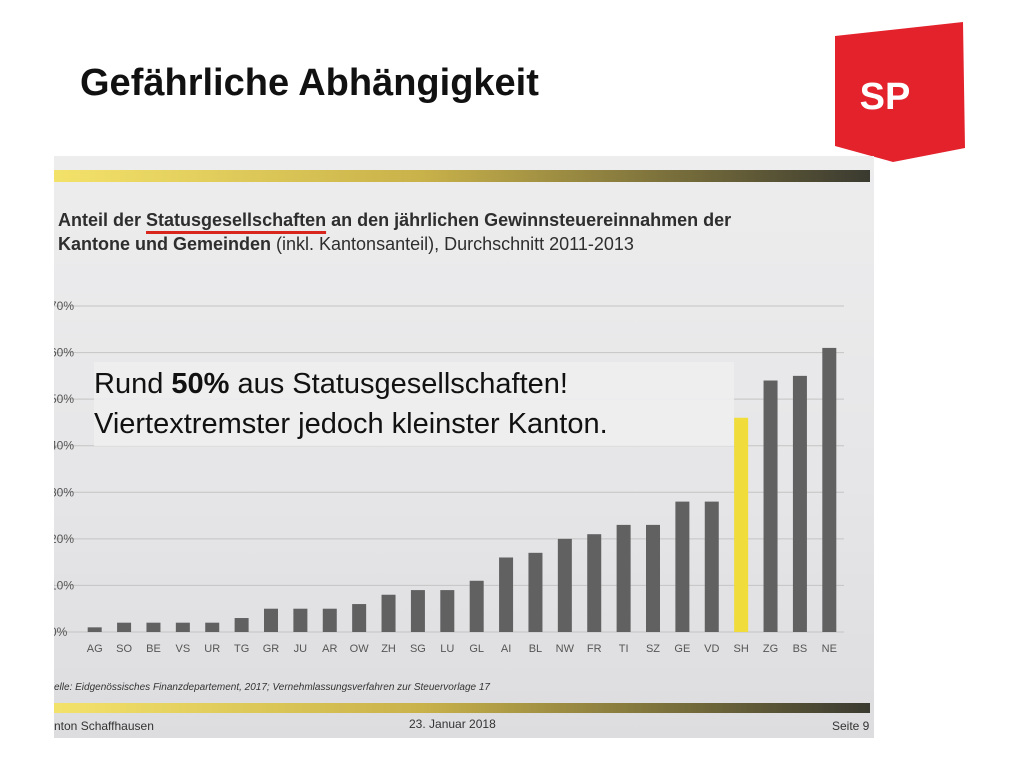 The image size is (1024, 768). What do you see at coordinates (64, 492) in the screenshot?
I see `y-tick-label: 30%` at bounding box center [64, 492].